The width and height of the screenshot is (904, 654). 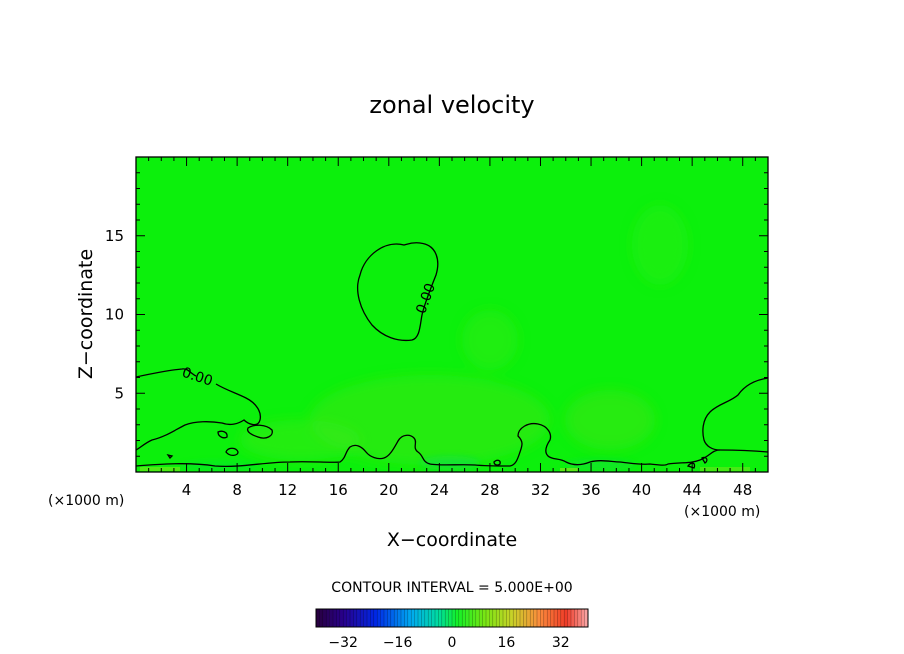 What do you see at coordinates (448, 643) in the screenshot?
I see `colorbar-tick-labels: −32 −16 0 16 32` at bounding box center [448, 643].